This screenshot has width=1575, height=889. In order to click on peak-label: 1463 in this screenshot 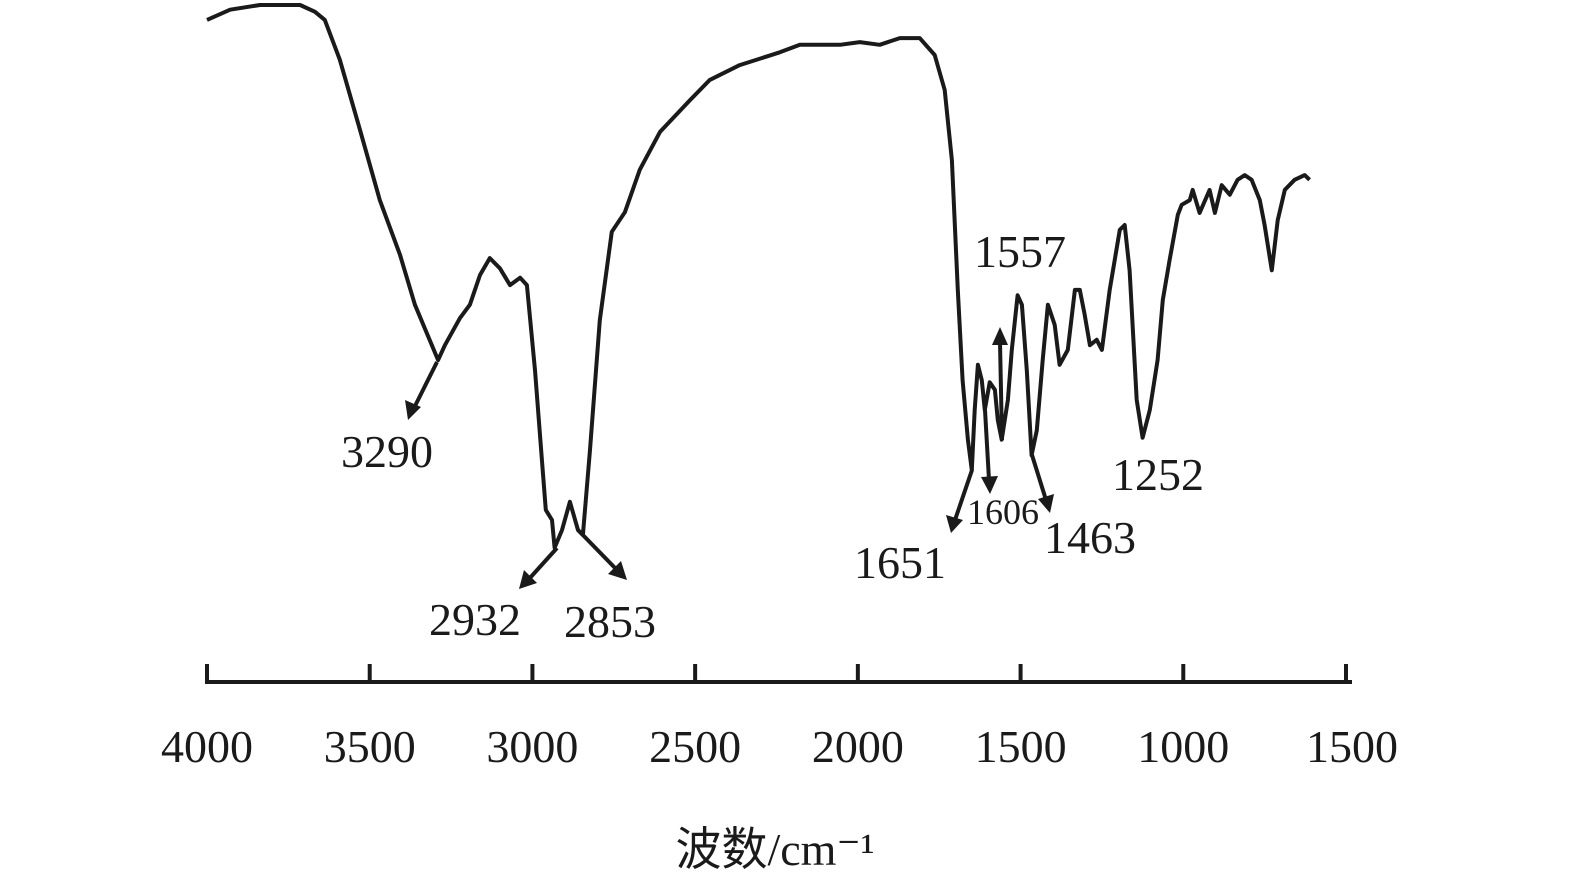, I will do `click(1090, 537)`.